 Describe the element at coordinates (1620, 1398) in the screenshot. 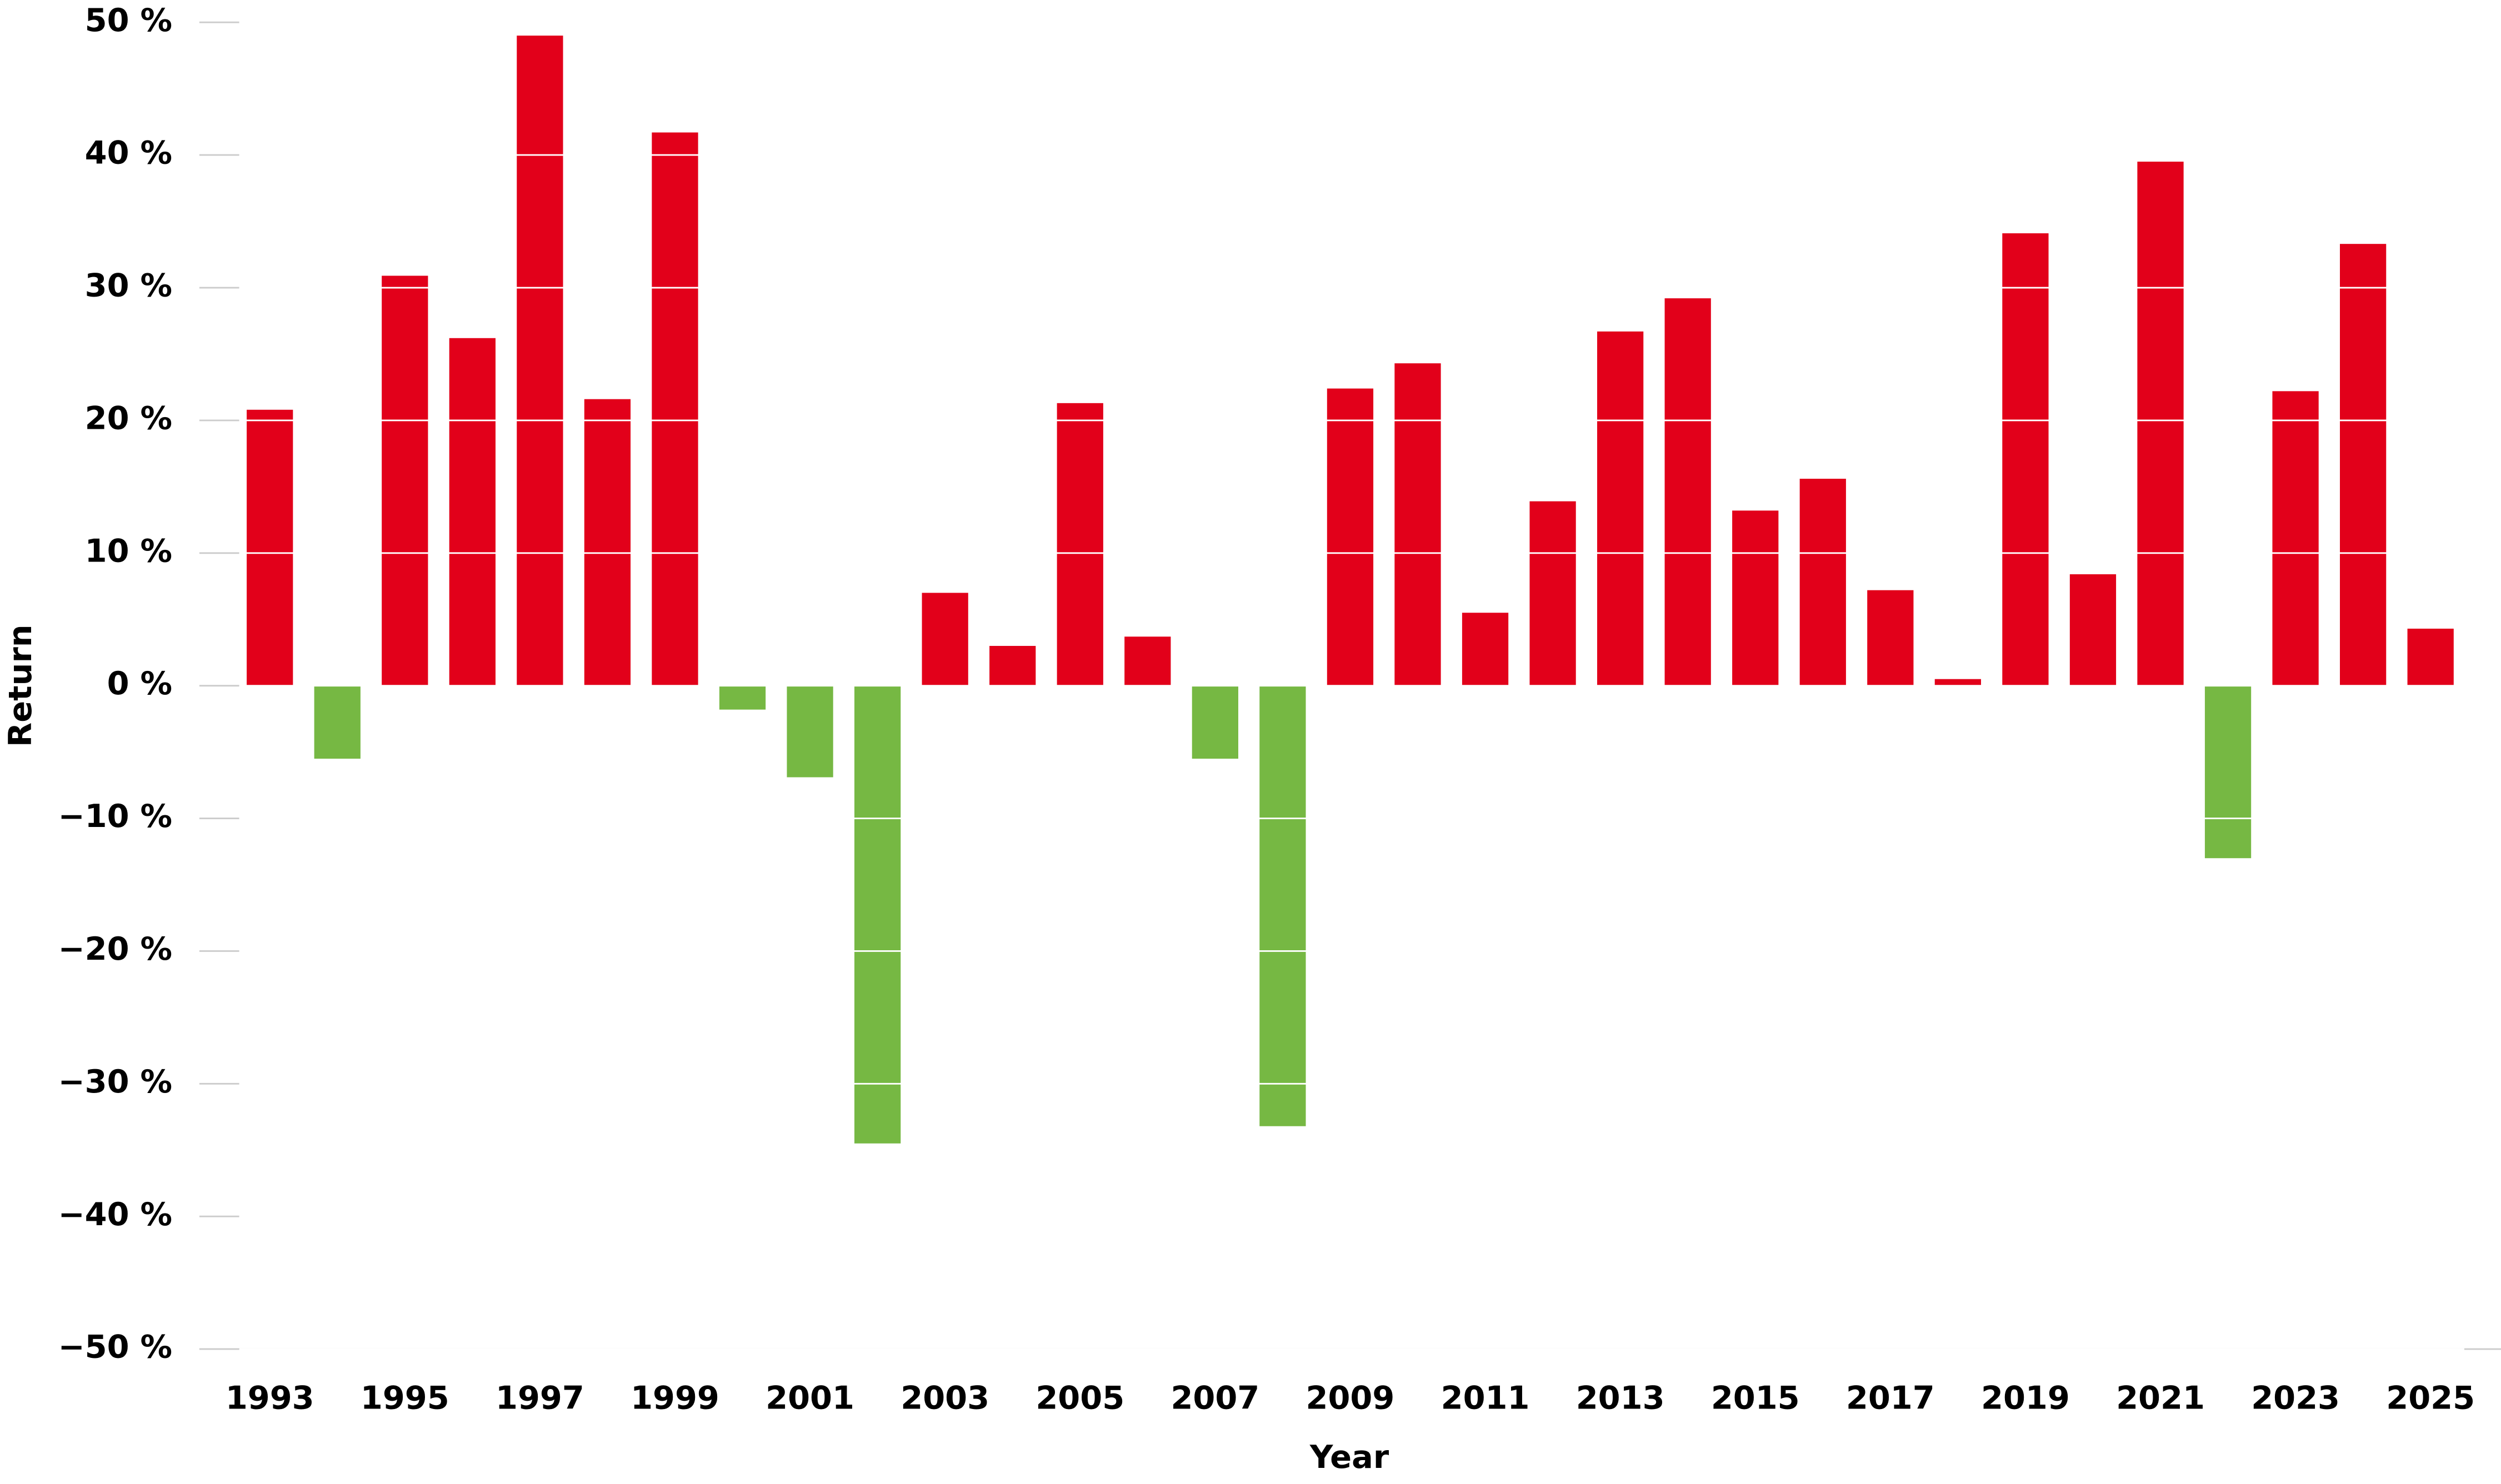

I see `x-tick-label: 2013` at that location.